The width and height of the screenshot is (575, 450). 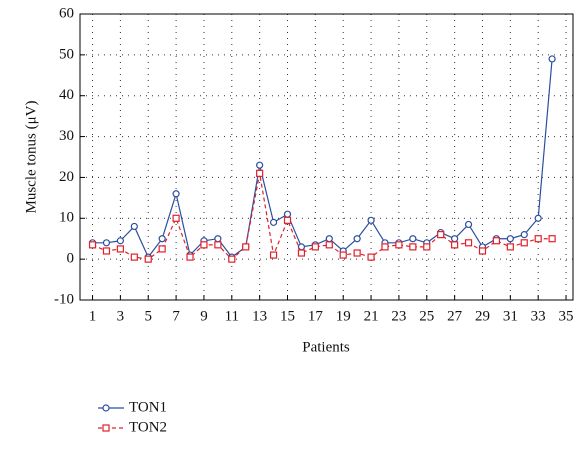 What do you see at coordinates (121, 316) in the screenshot?
I see `x-tick-label: 3` at bounding box center [121, 316].